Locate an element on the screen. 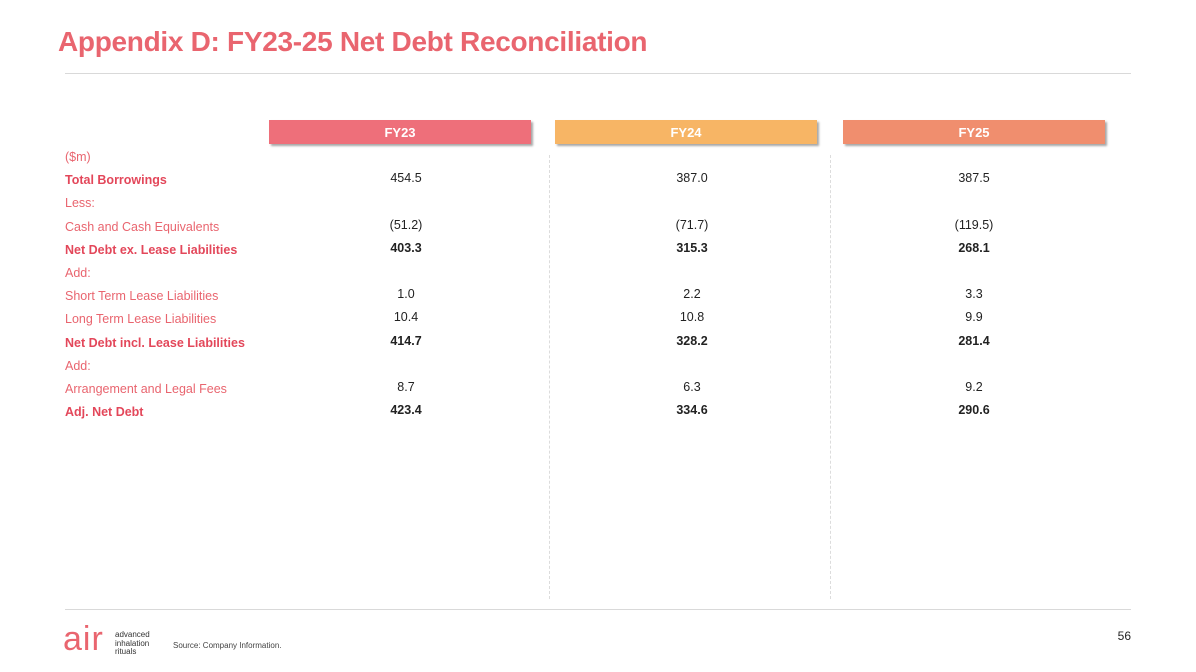 The image size is (1196, 672). cell-value: 6.3 is located at coordinates (692, 387).